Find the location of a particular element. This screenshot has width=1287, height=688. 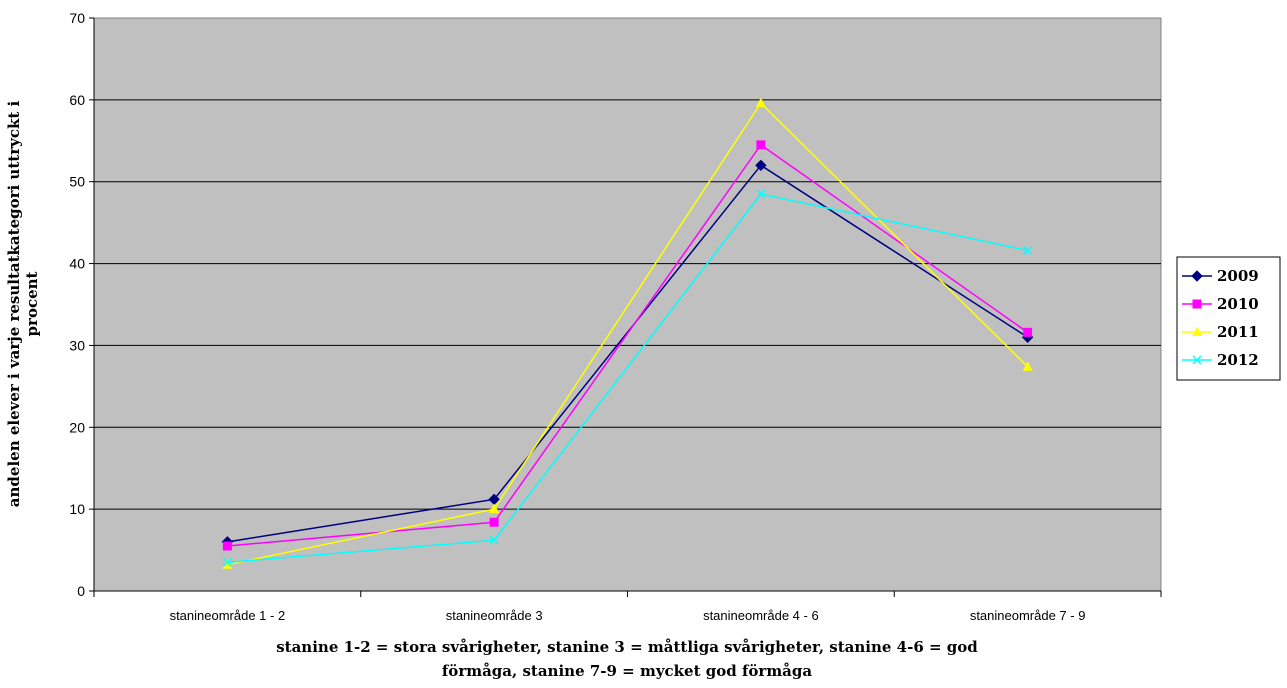

x-tick-label: stanineområde 4 - 6 is located at coordinates (761, 615).